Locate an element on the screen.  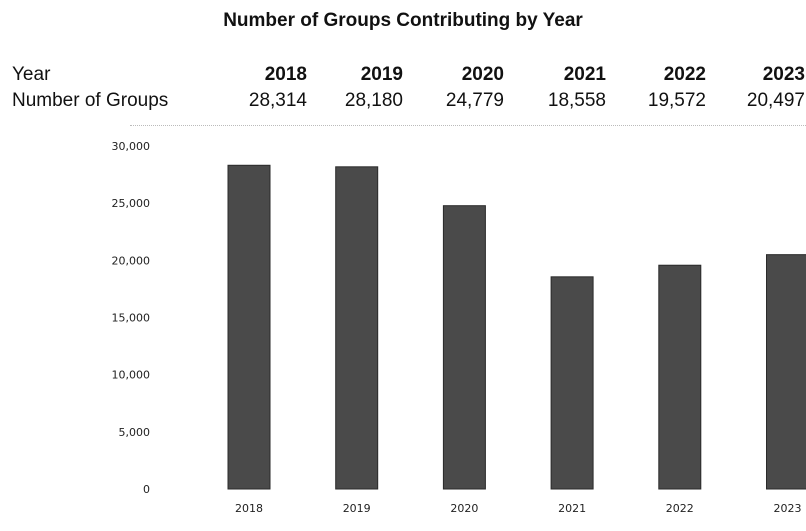
y-tick-label: 30,000 is located at coordinates (131, 146).